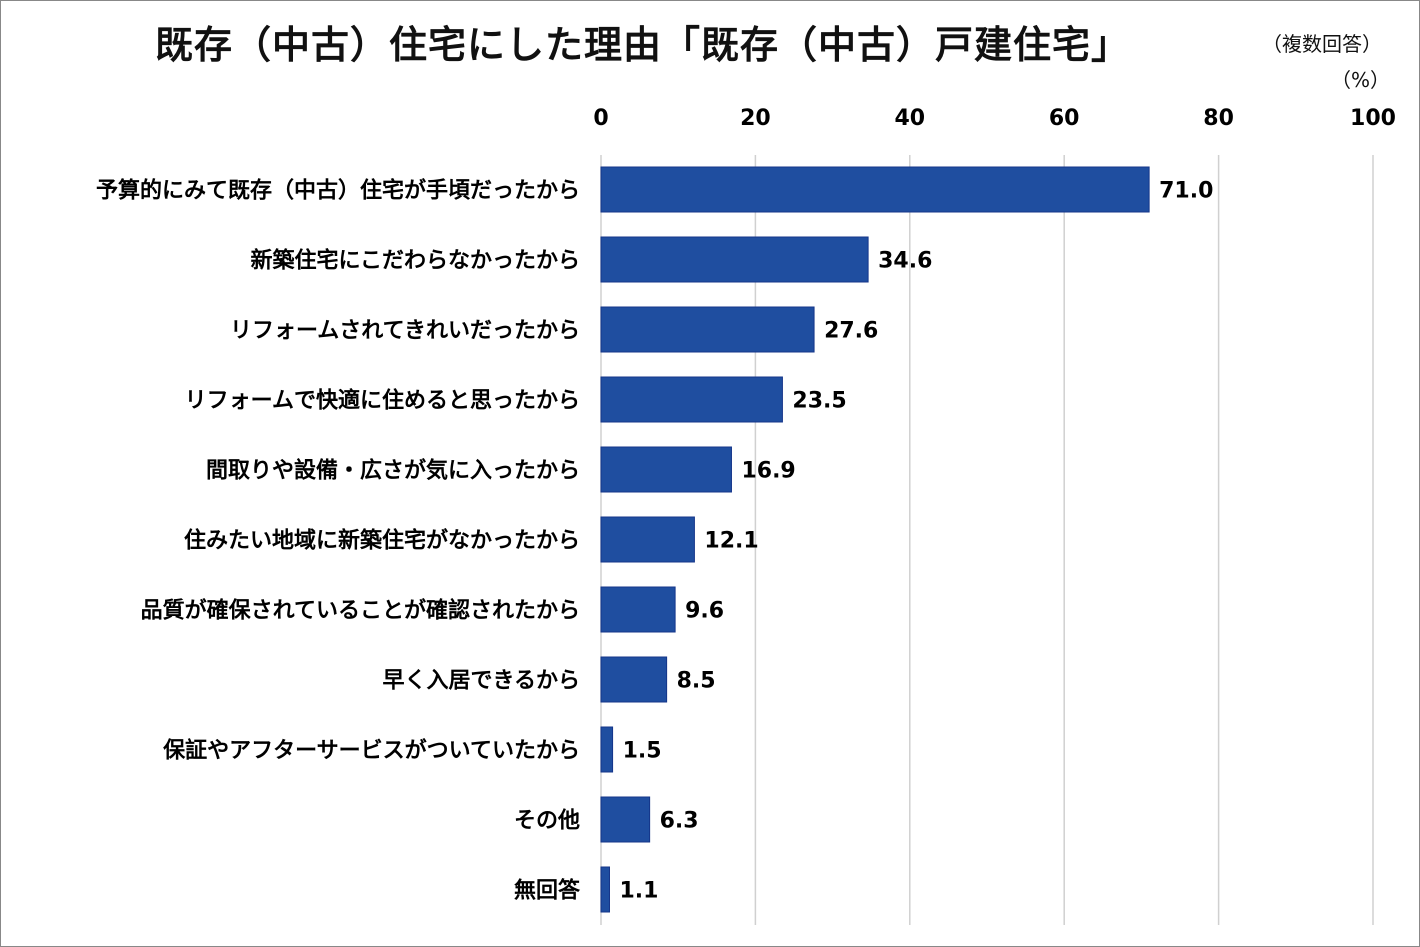 The width and height of the screenshot is (1420, 947). What do you see at coordinates (731, 541) in the screenshot?
I see `data-label: 12.1` at bounding box center [731, 541].